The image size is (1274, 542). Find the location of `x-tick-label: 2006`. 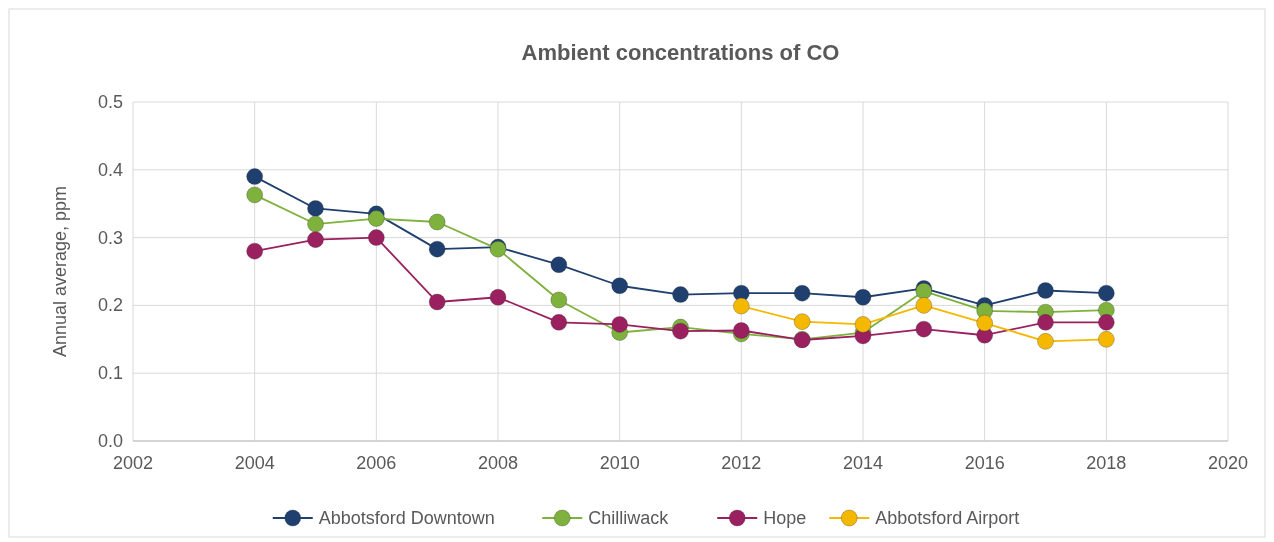

x-tick-label: 2006 is located at coordinates (376, 463).